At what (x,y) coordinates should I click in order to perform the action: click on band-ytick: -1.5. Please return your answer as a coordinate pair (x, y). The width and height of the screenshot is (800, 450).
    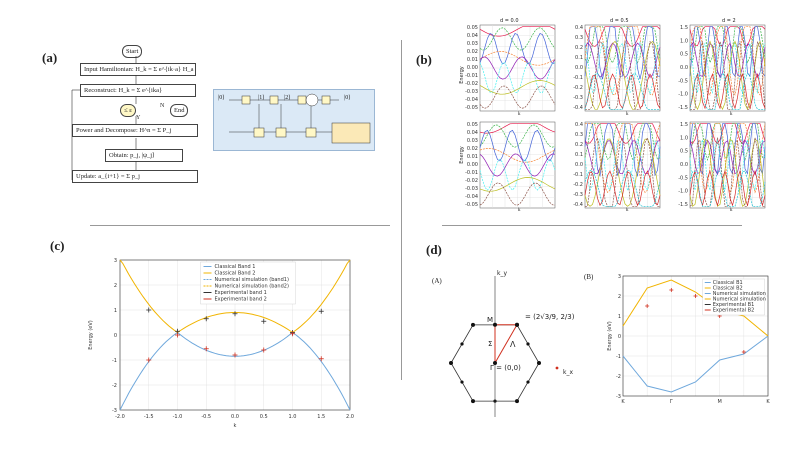
    Looking at the image, I should click on (683, 108).